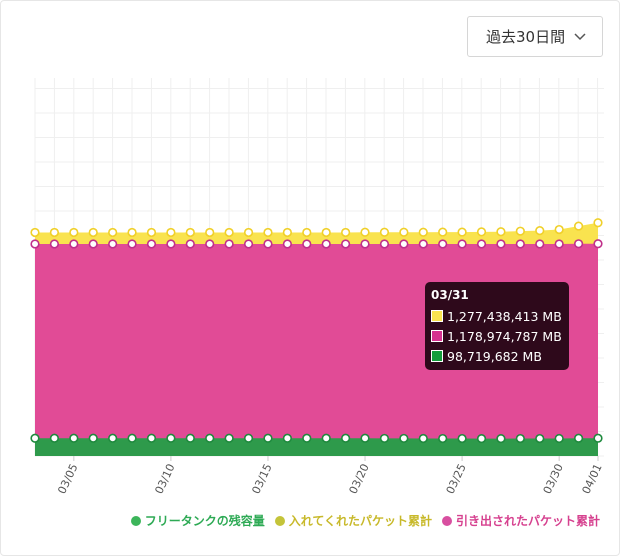 The height and width of the screenshot is (556, 620). I want to click on date-range-select: 過去30日間, so click(535, 36).